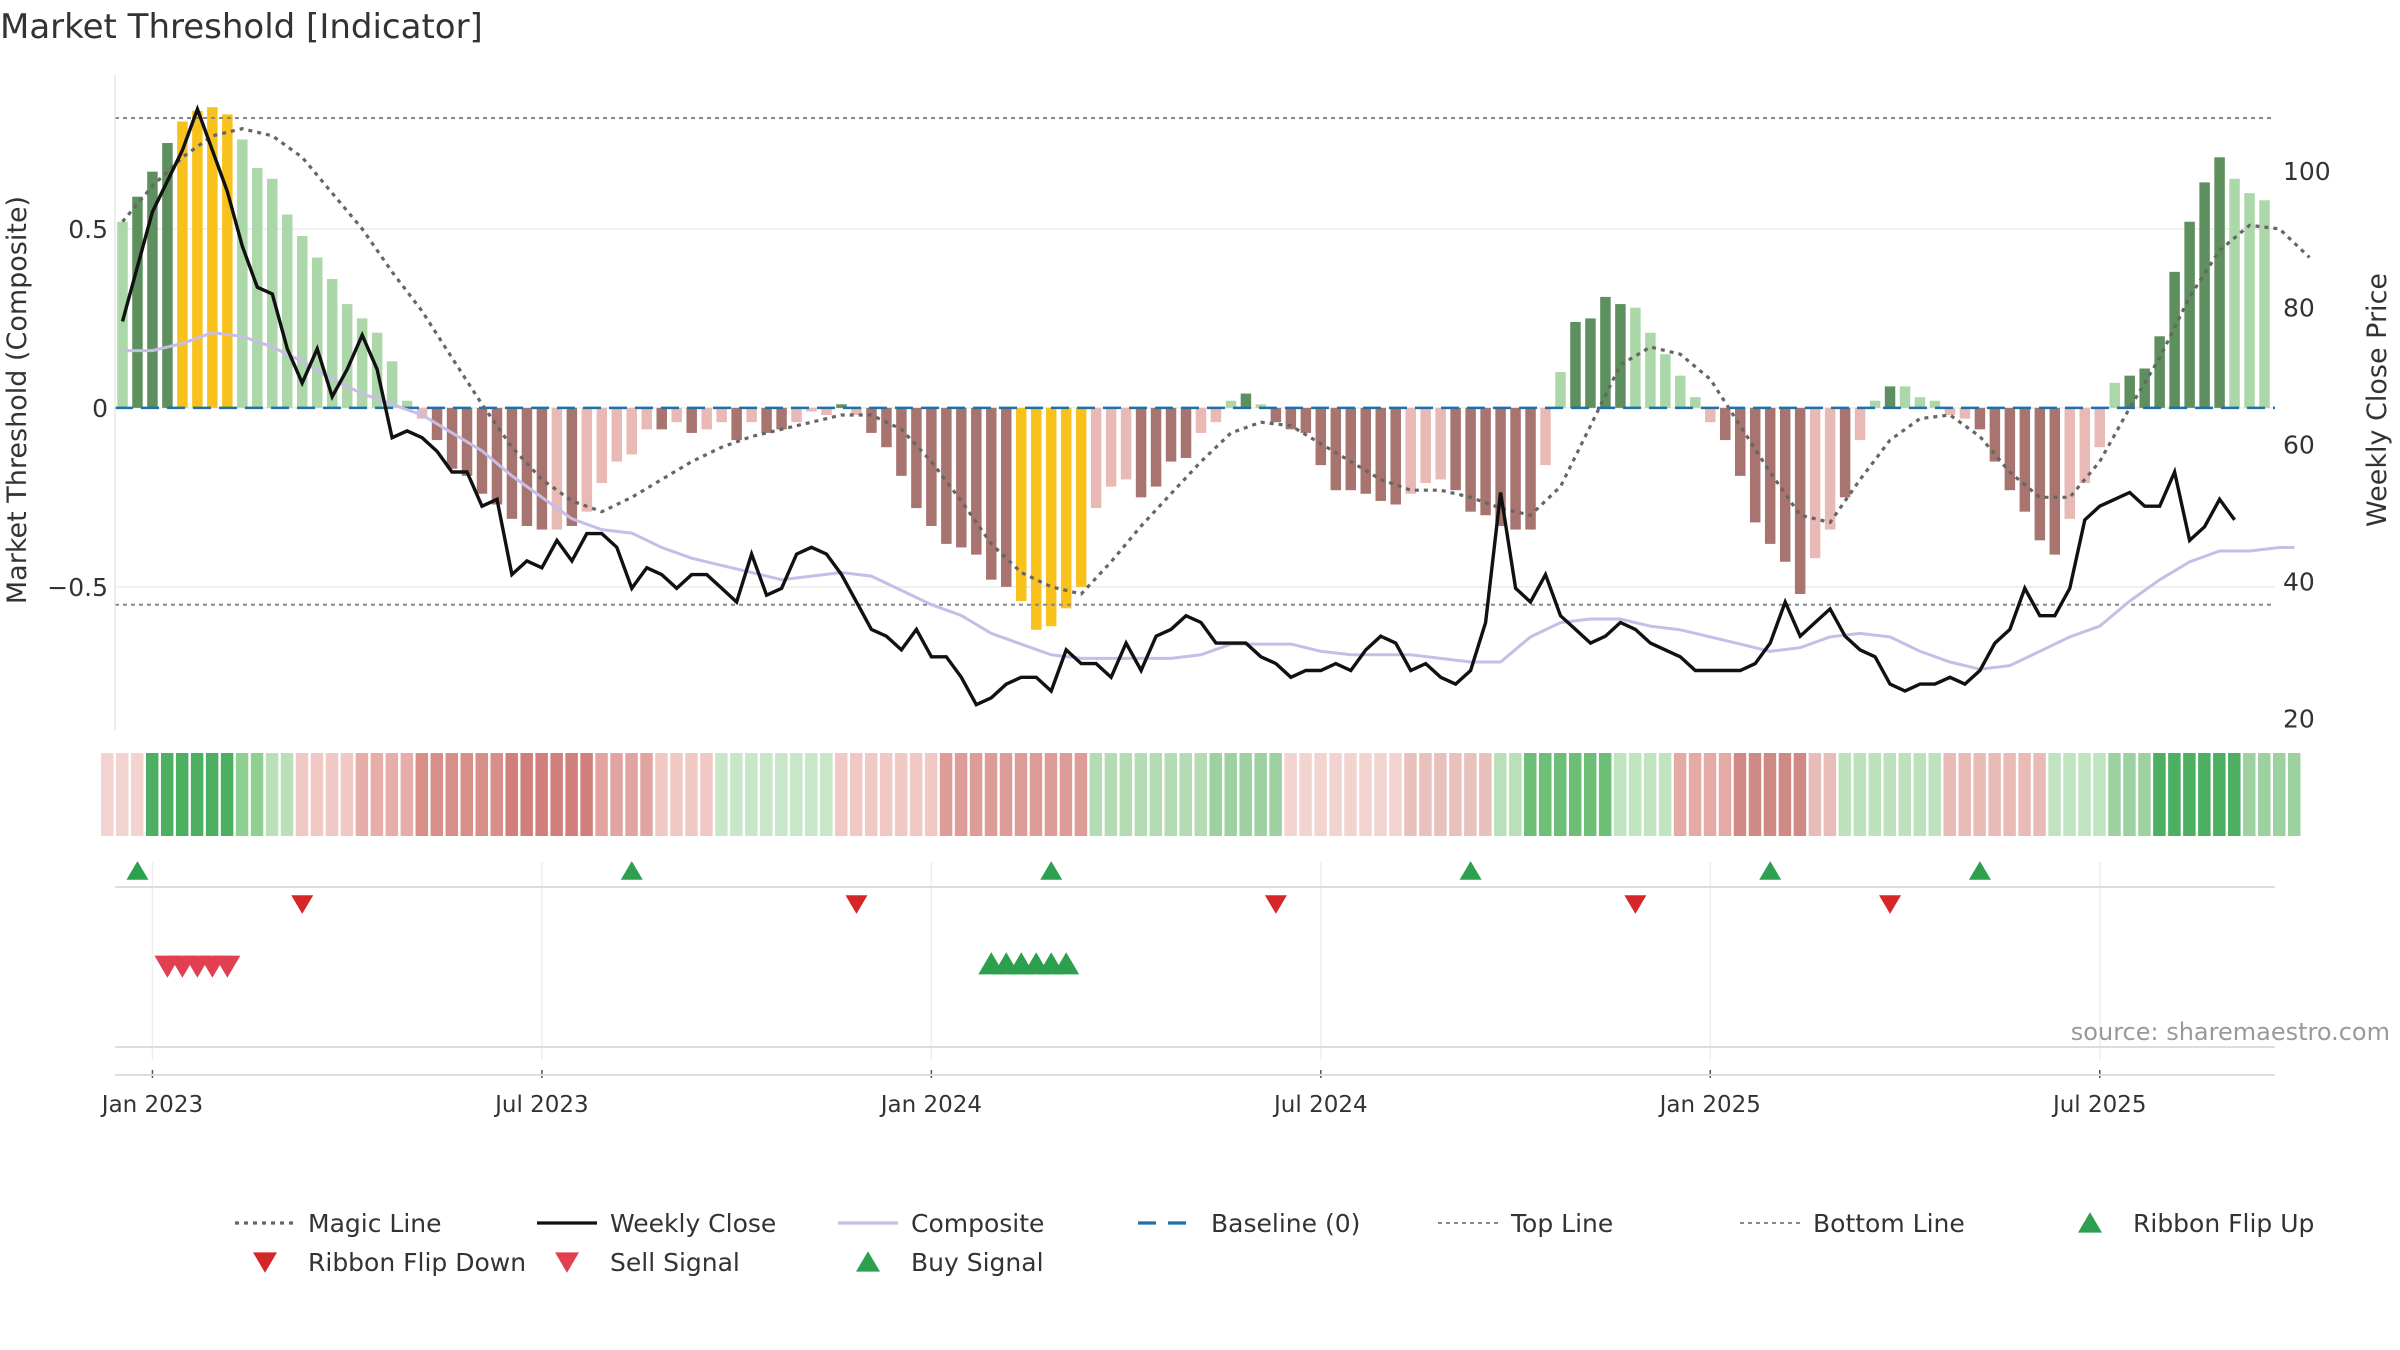  What do you see at coordinates (265, 1262) in the screenshot?
I see `legend-swatch` at bounding box center [265, 1262].